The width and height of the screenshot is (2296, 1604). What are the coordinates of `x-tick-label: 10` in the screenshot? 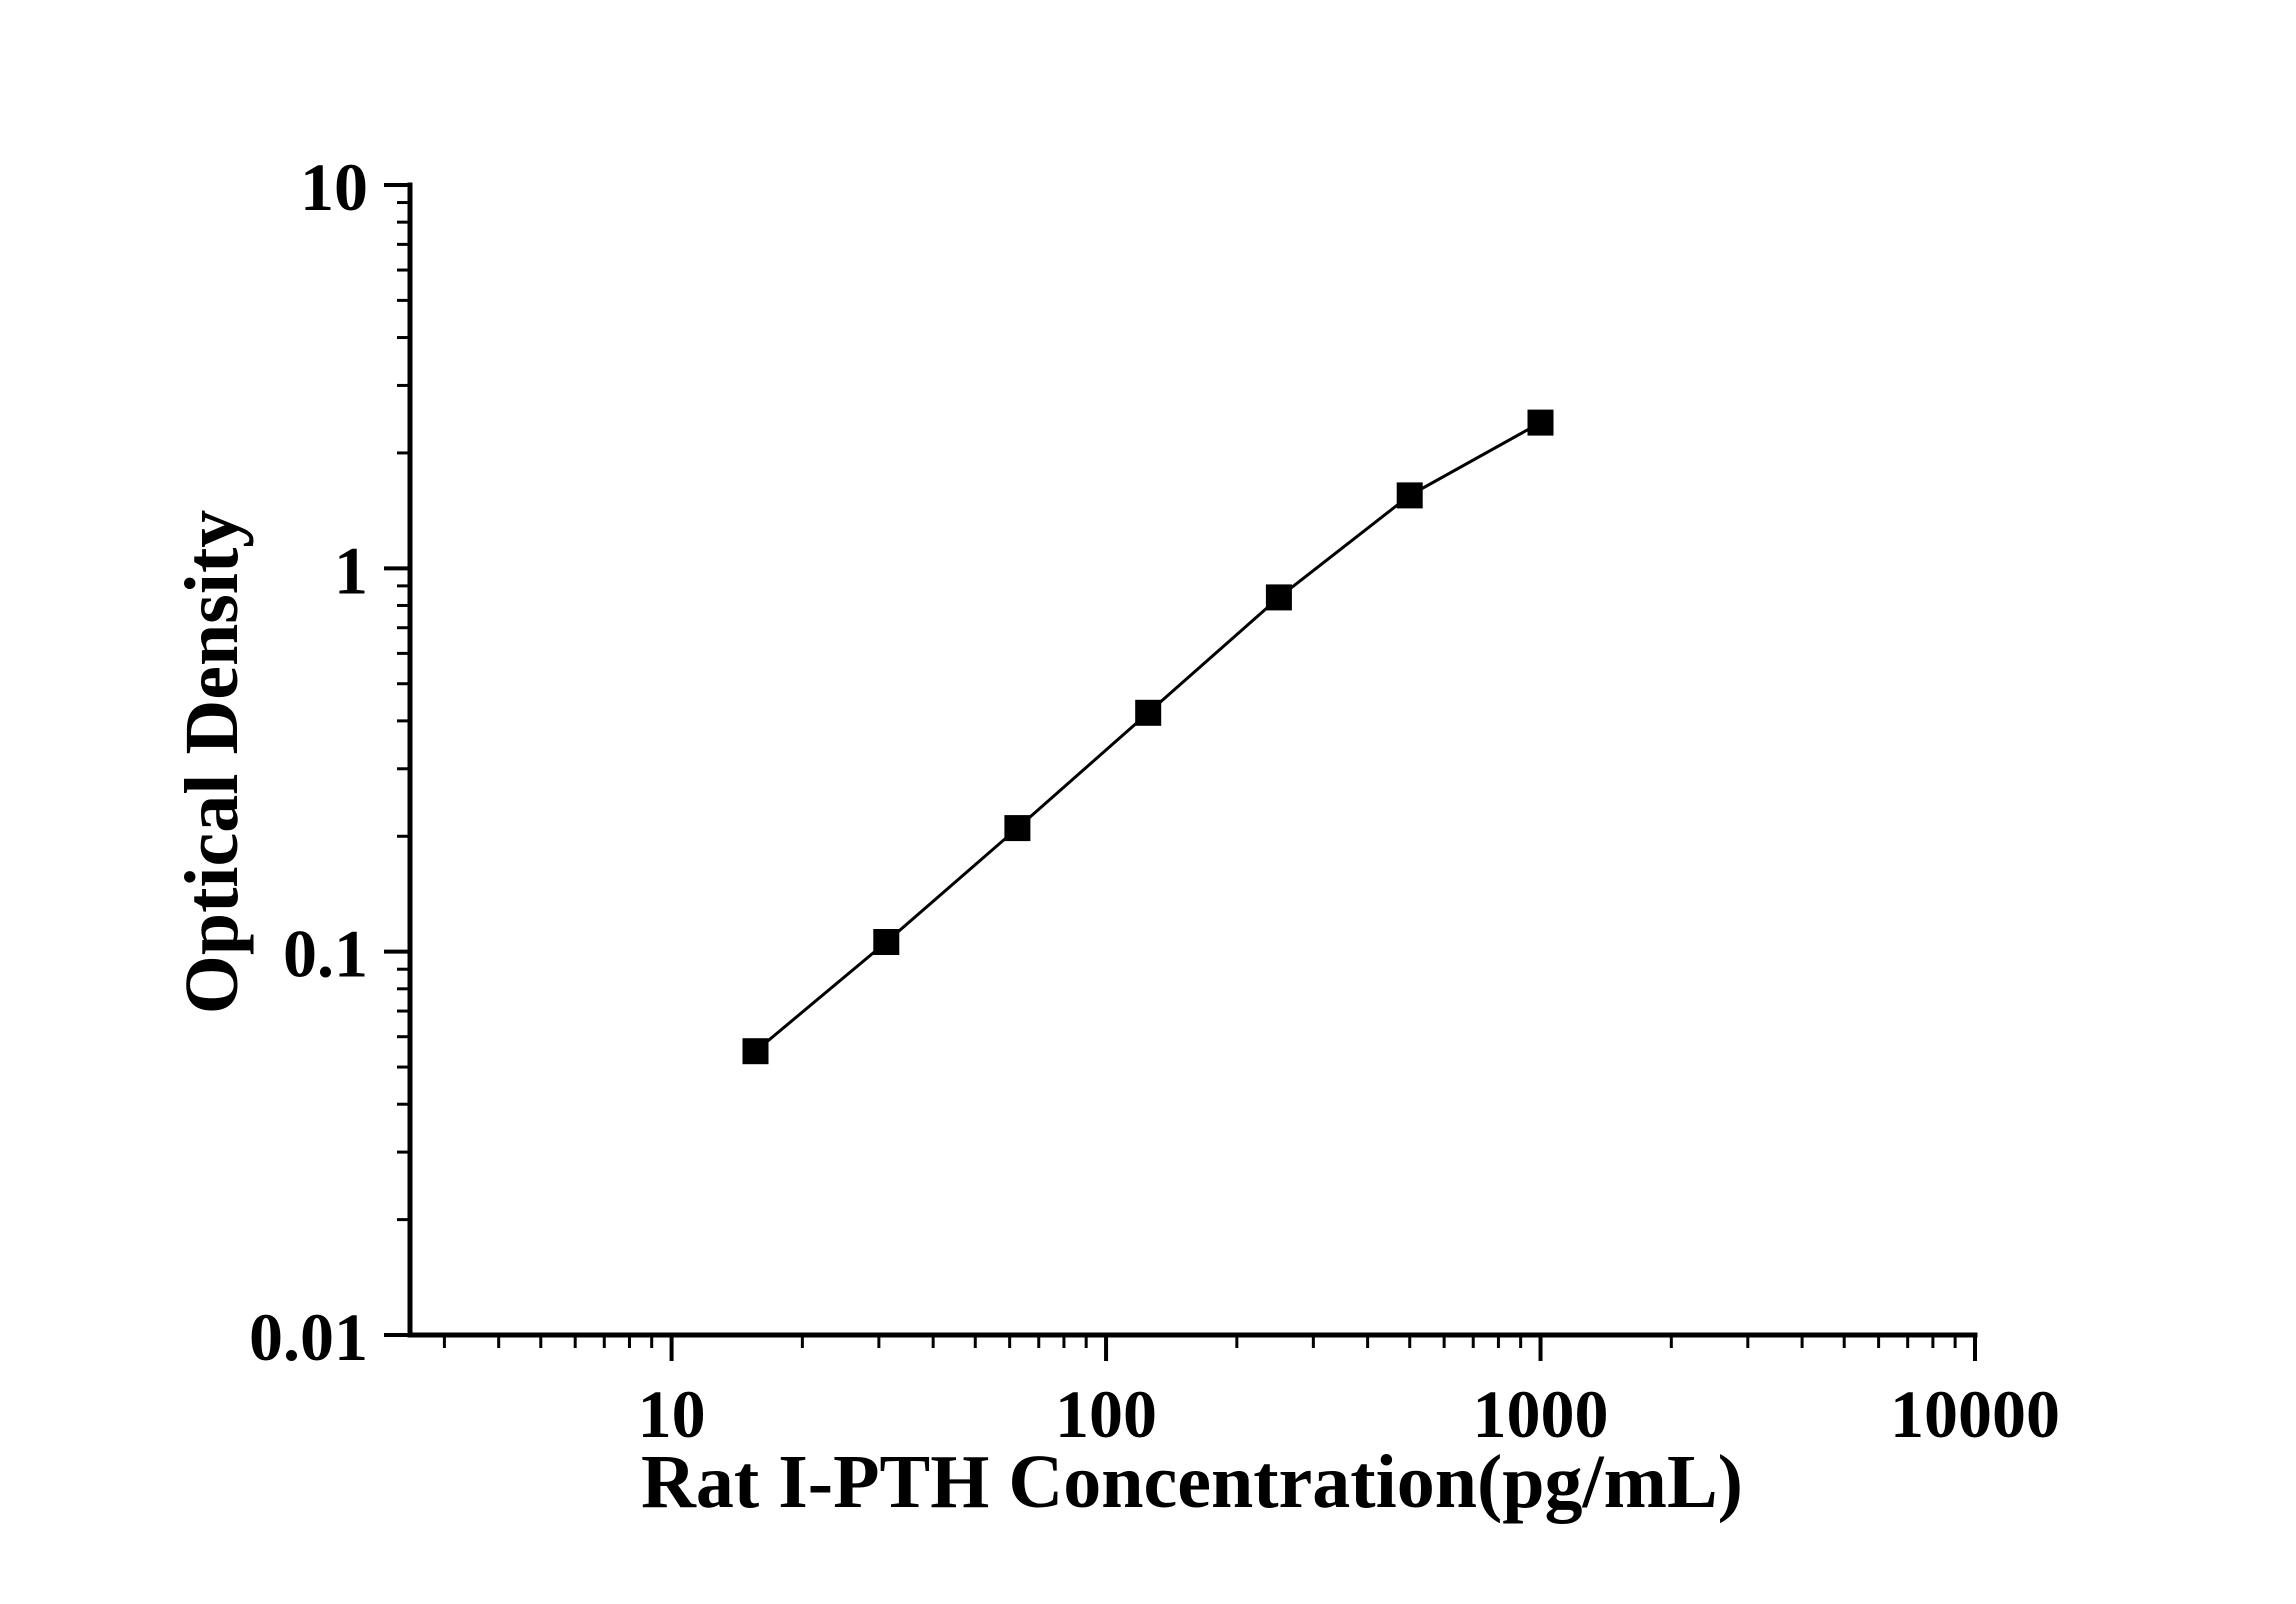 It's located at (672, 1414).